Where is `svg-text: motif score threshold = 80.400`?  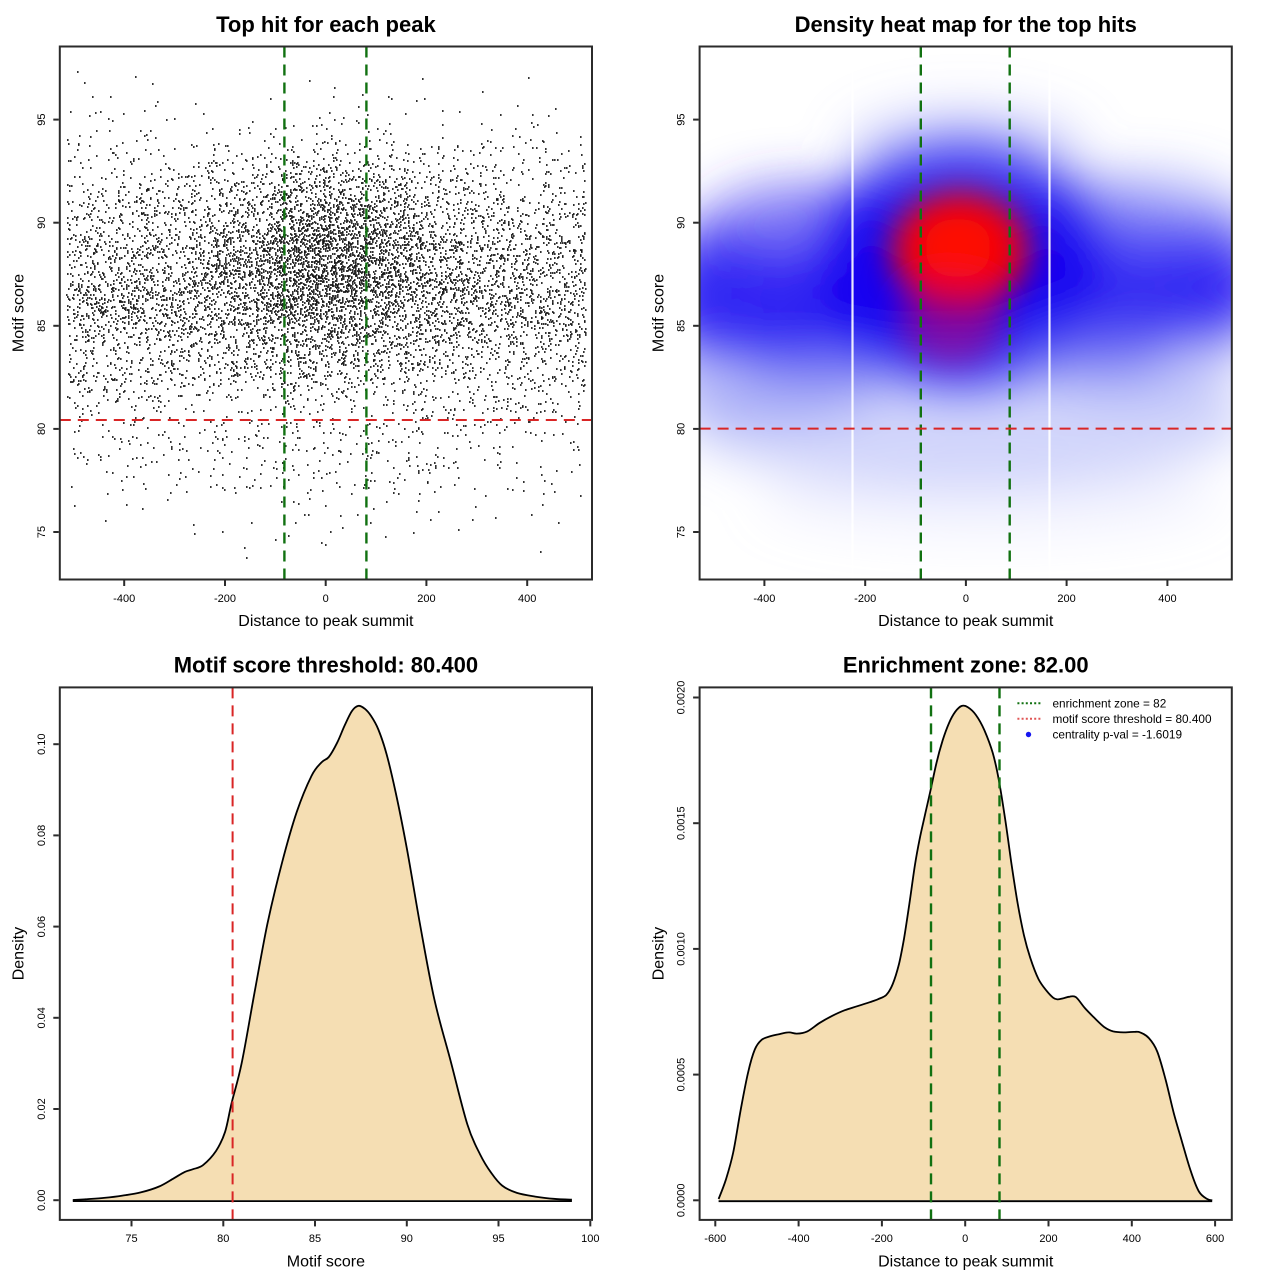 svg-text: motif score threshold = 80.400 is located at coordinates (1132, 719).